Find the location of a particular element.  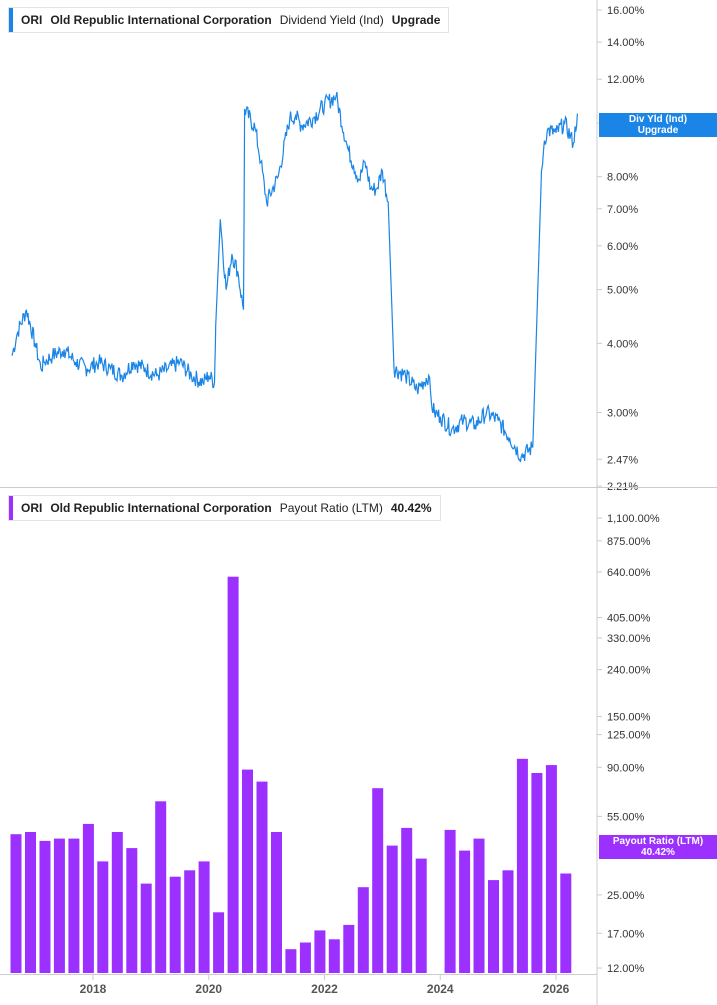

y-tick-label: 2.47% is located at coordinates (622, 460).